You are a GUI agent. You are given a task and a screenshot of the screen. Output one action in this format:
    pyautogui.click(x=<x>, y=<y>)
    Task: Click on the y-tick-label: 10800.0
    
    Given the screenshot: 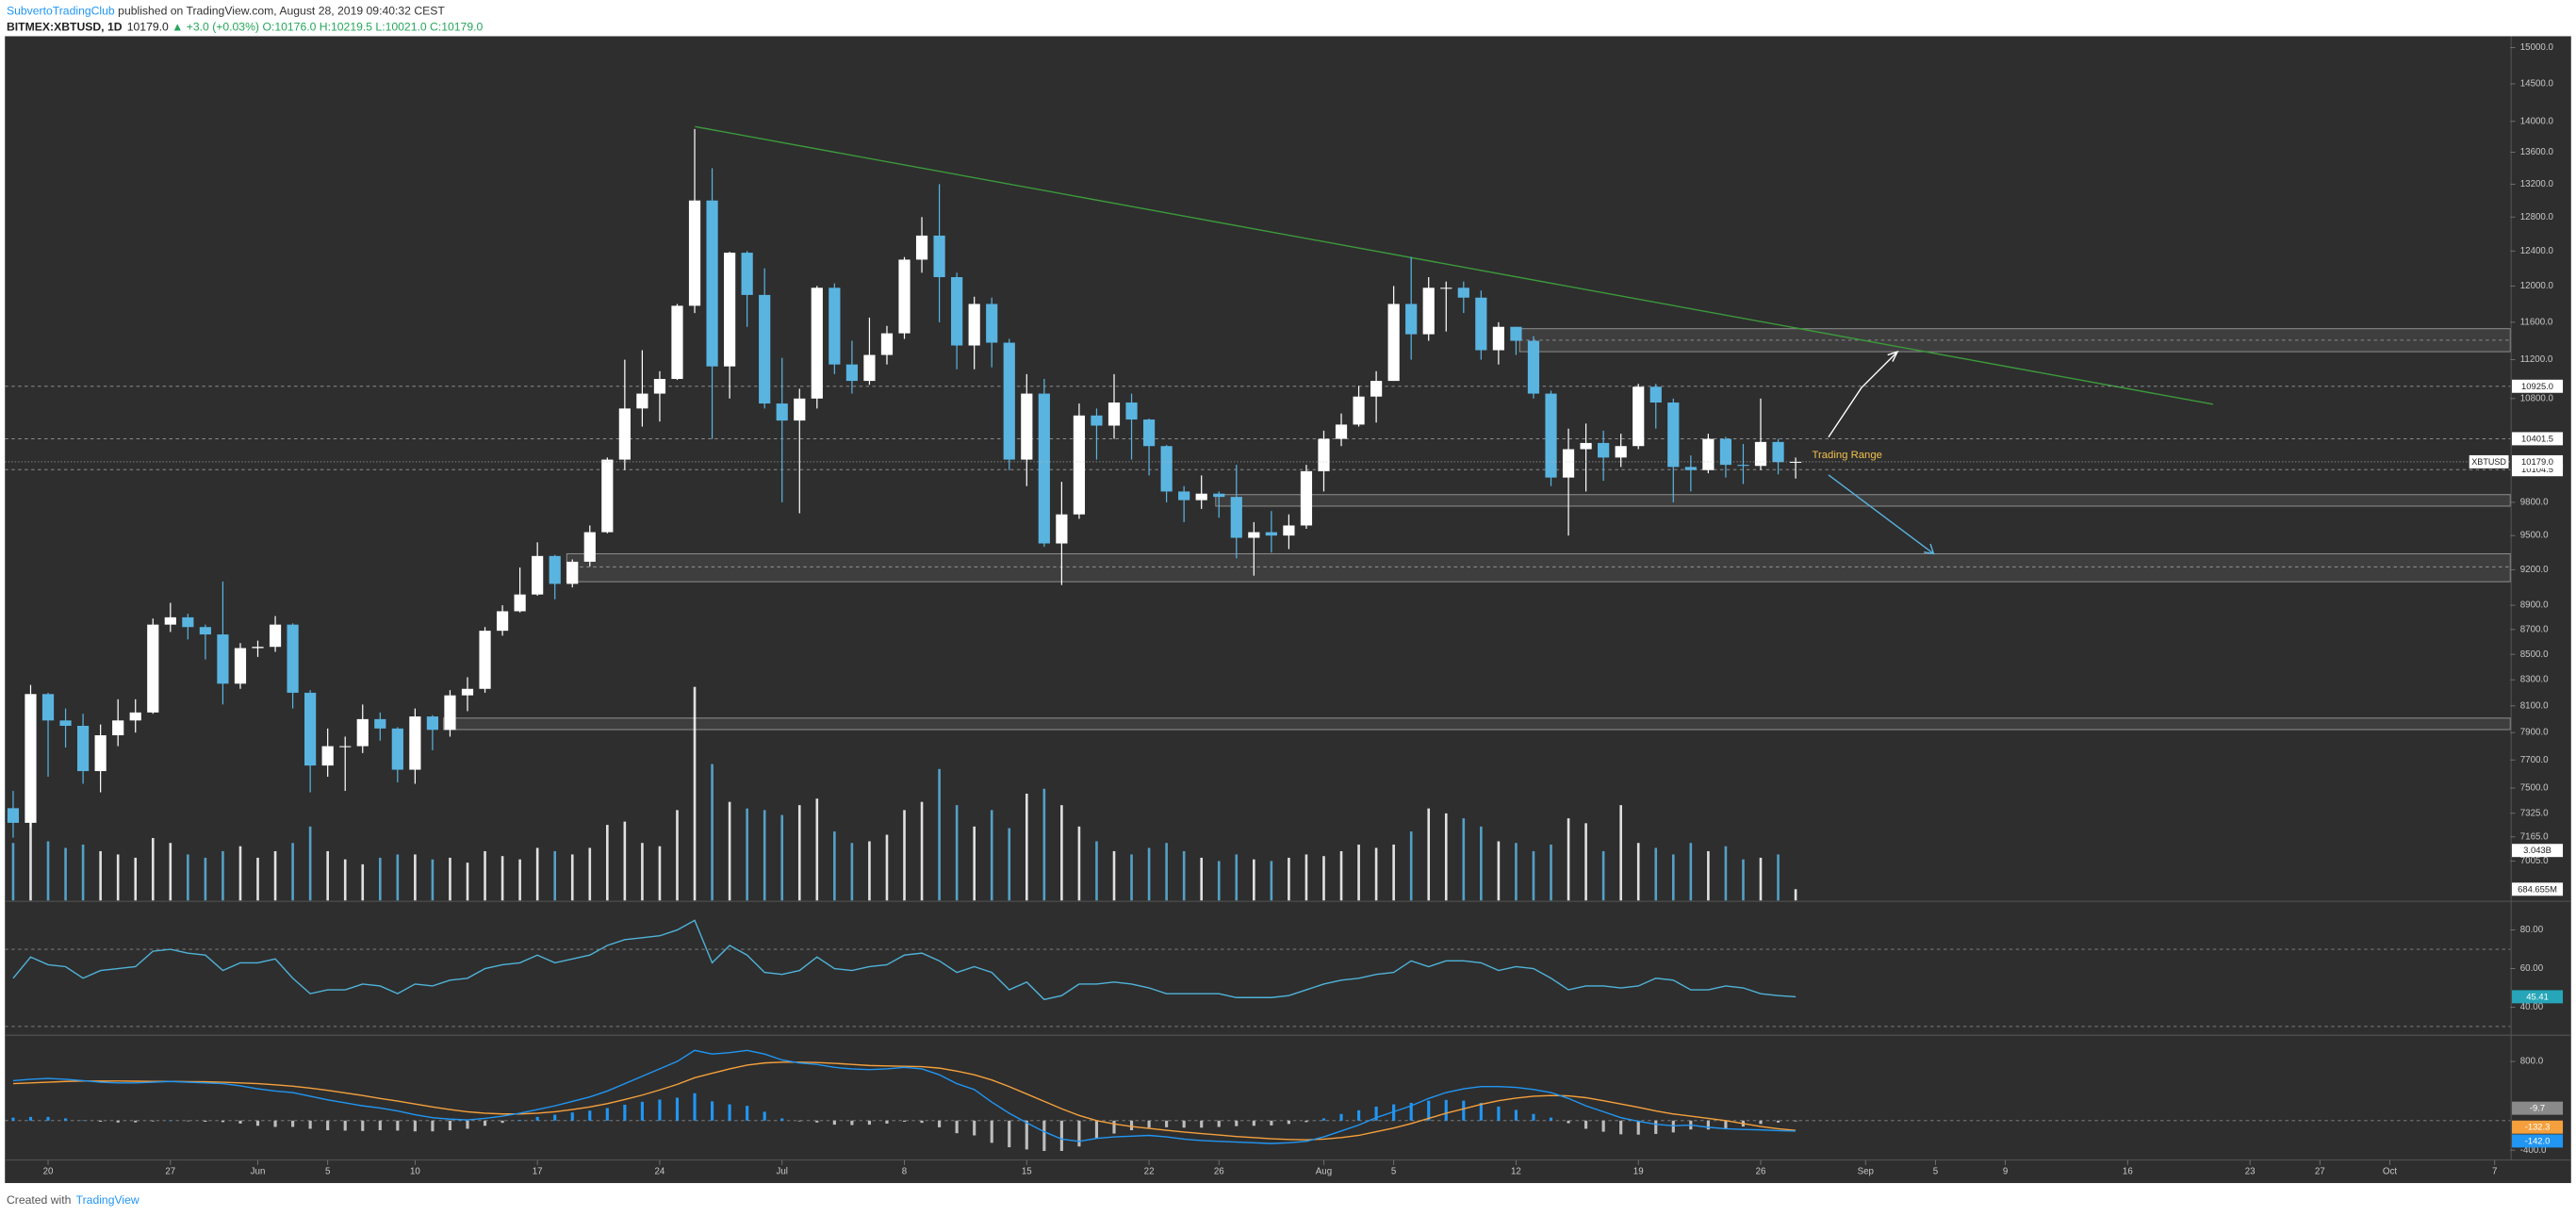 What is the action you would take?
    pyautogui.click(x=2537, y=398)
    